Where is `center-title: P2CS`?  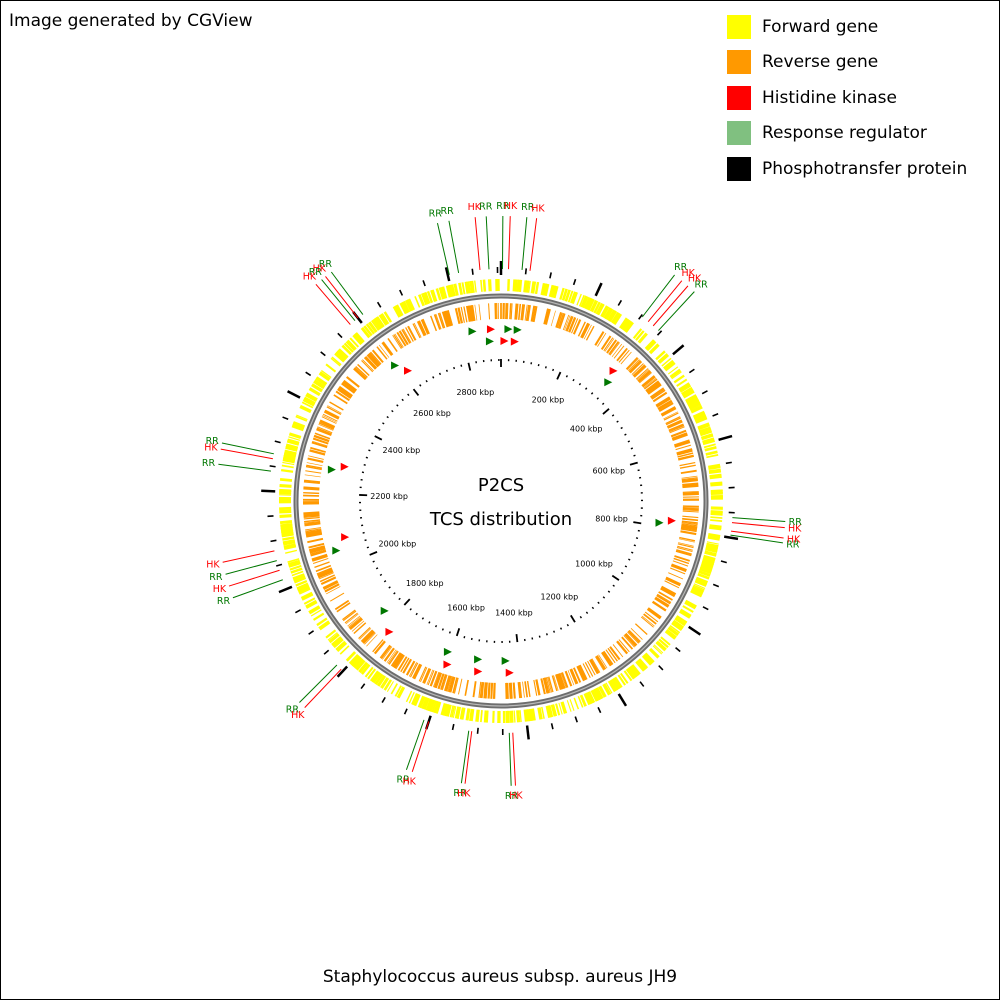
center-title: P2CS is located at coordinates (501, 485).